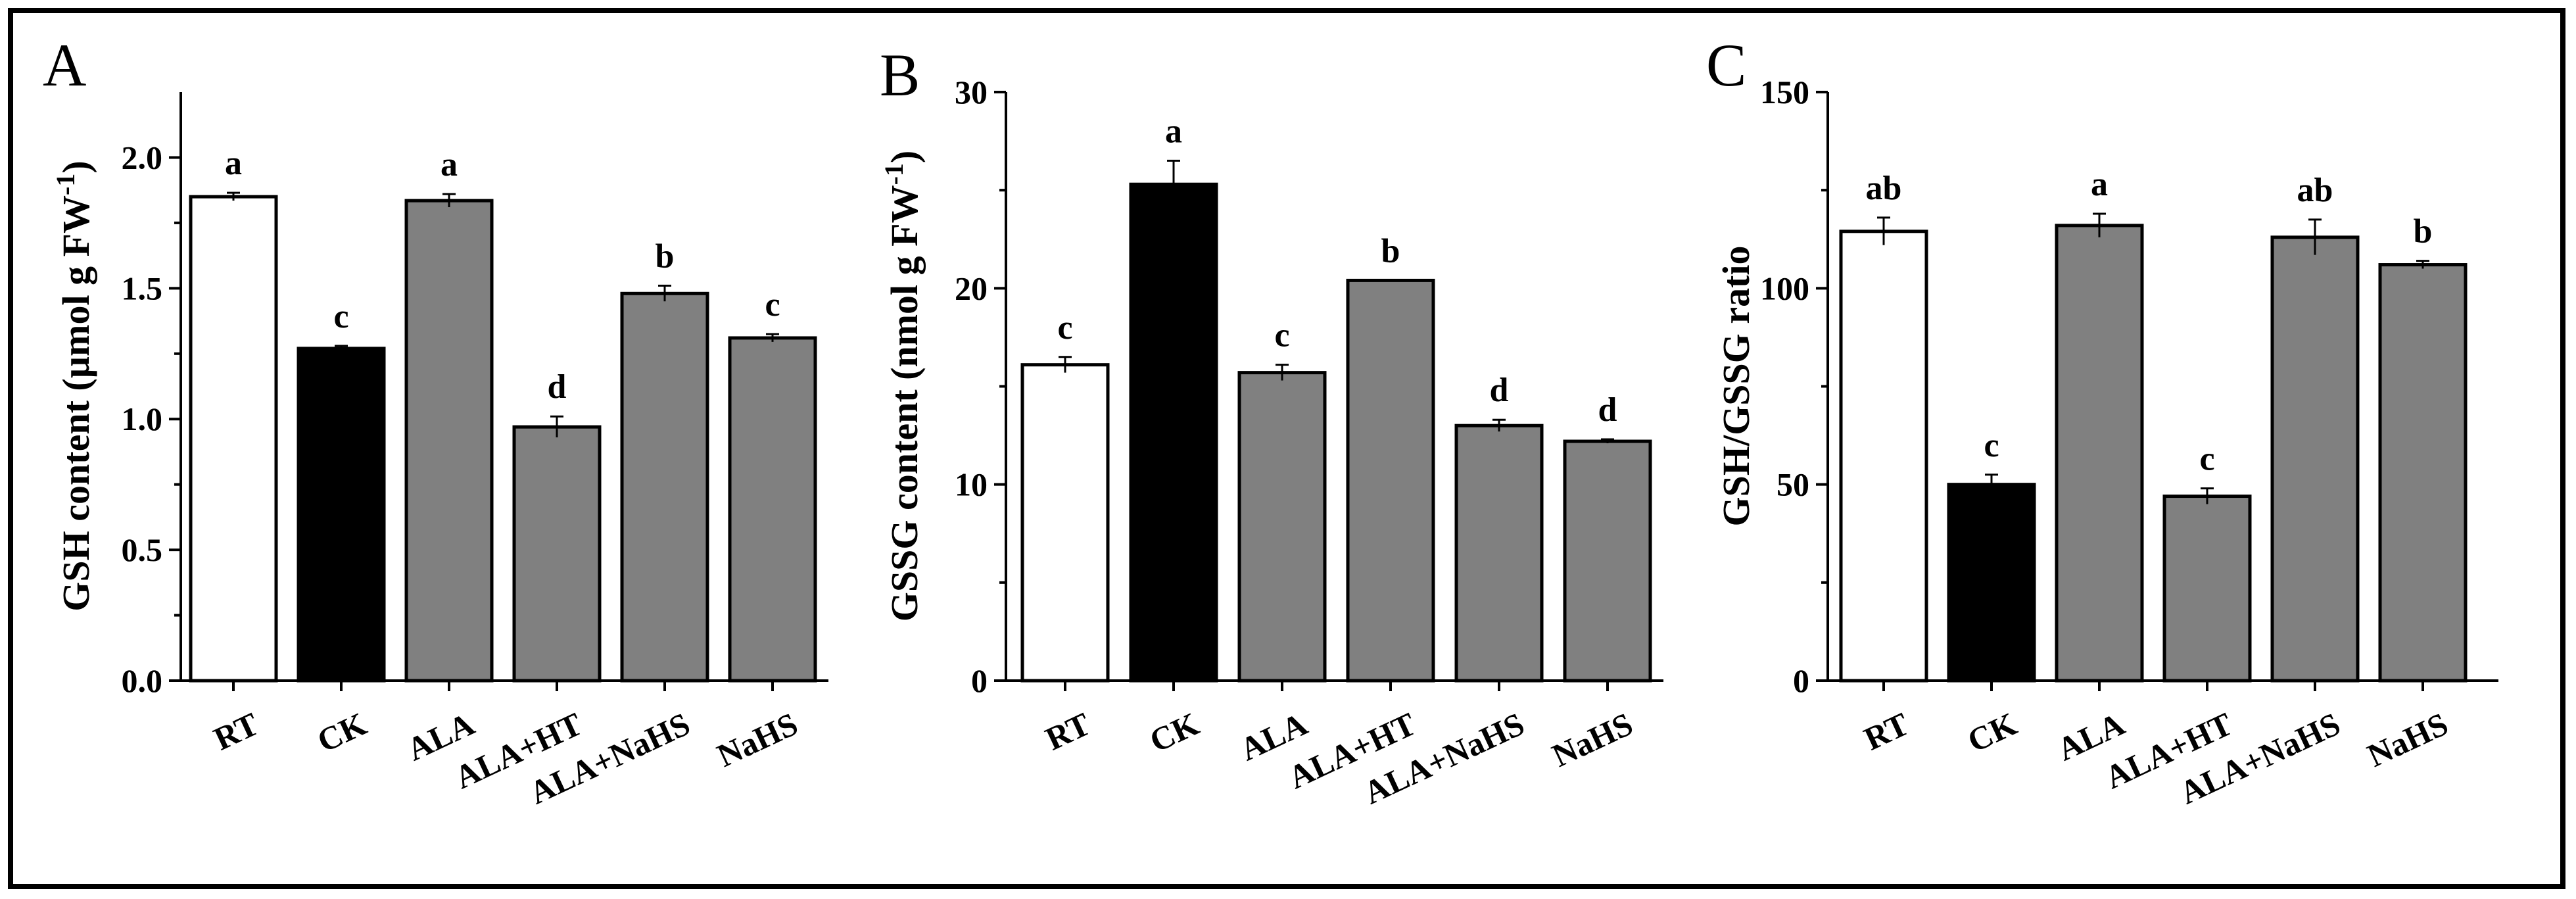 The image size is (2576, 899). Describe the element at coordinates (1793, 484) in the screenshot. I see `y-tick-label: 50` at that location.